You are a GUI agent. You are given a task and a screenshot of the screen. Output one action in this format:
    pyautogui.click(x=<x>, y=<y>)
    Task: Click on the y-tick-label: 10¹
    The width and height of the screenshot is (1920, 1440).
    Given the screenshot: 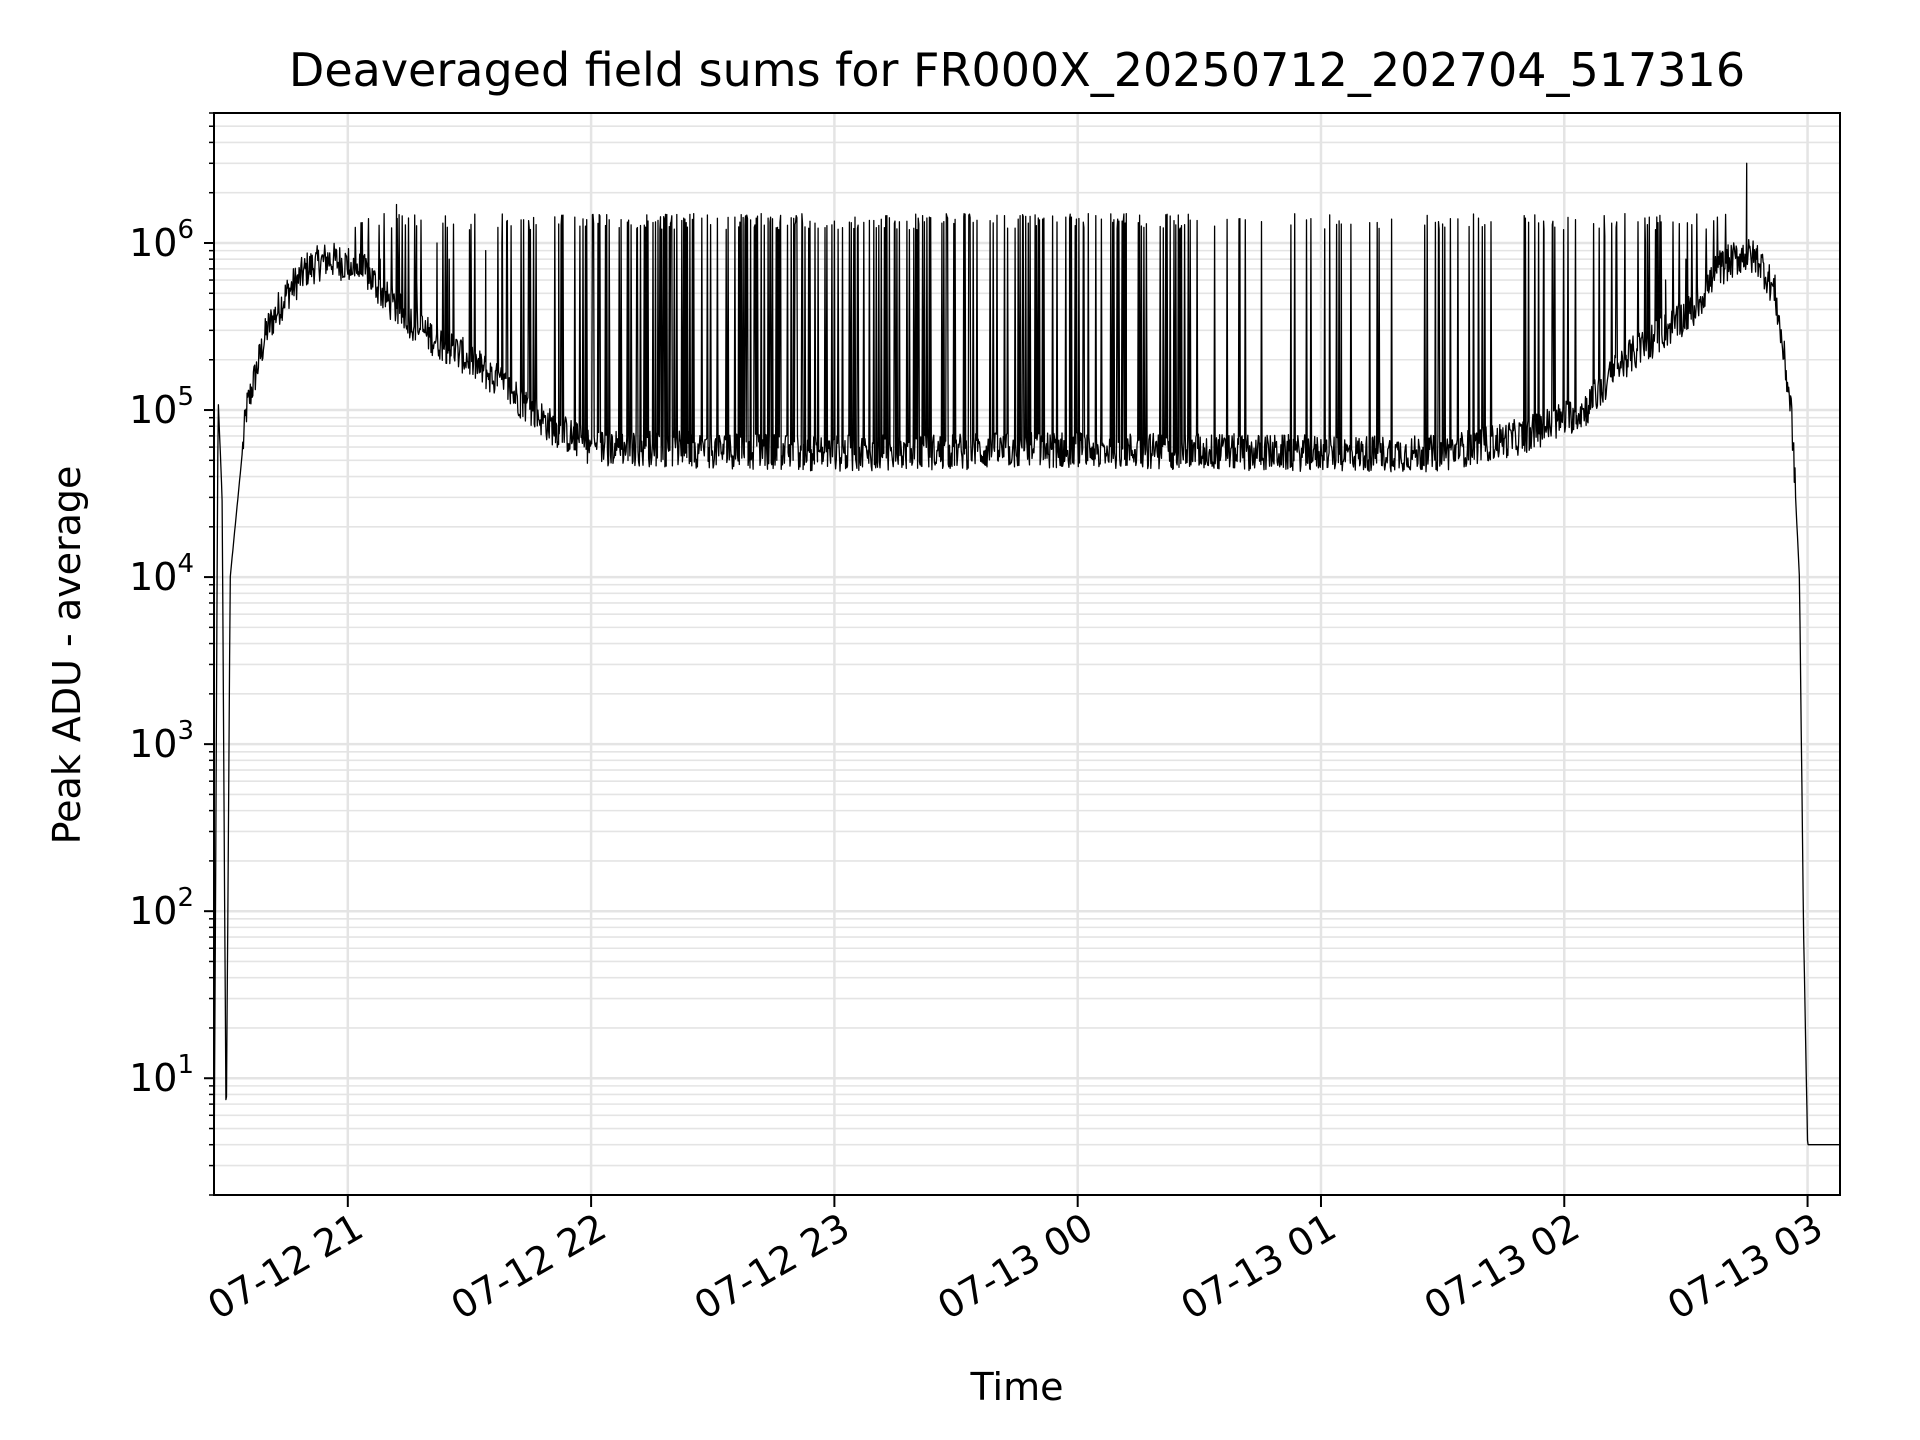 What is the action you would take?
    pyautogui.click(x=161, y=1075)
    